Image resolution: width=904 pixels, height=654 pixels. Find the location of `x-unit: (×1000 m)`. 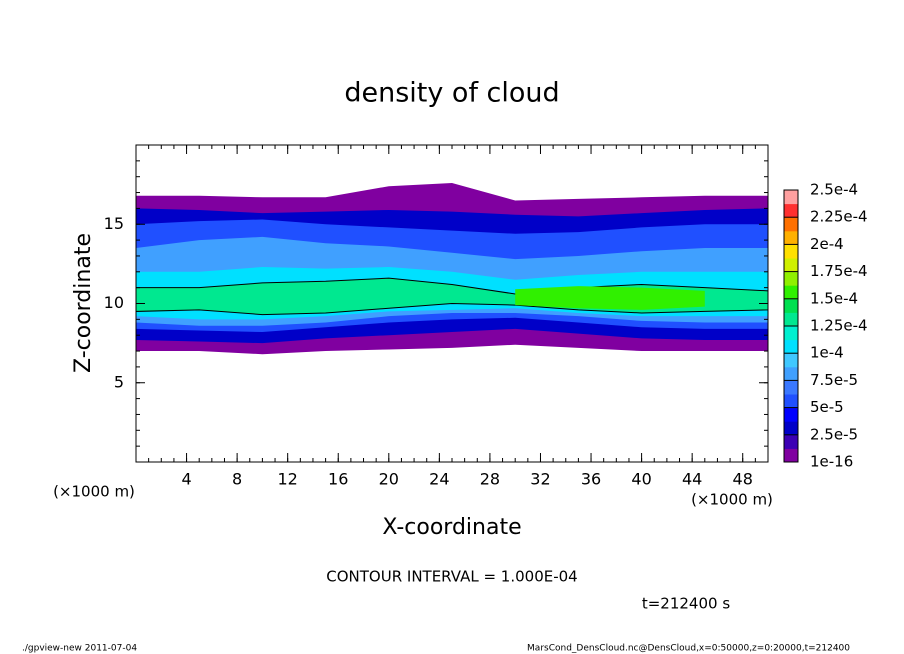

x-unit: (×1000 m) is located at coordinates (94, 492).